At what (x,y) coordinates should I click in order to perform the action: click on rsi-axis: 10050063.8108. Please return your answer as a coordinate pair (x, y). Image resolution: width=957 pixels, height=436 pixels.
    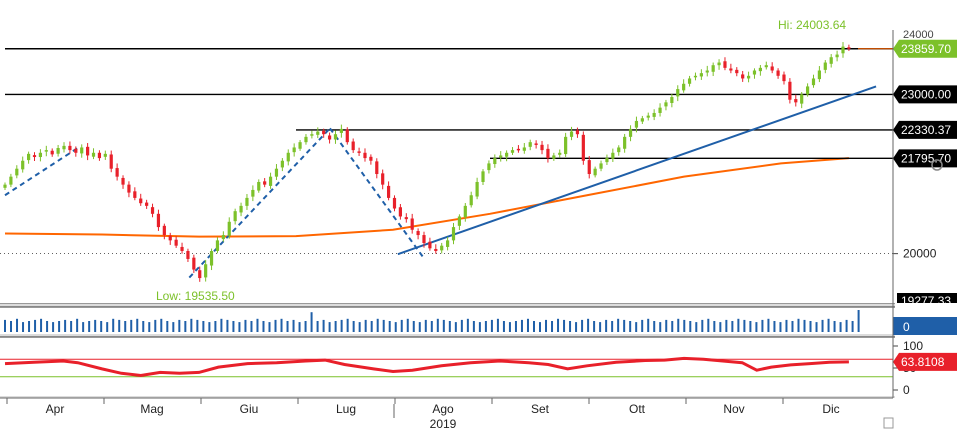
    Looking at the image, I should click on (925, 368).